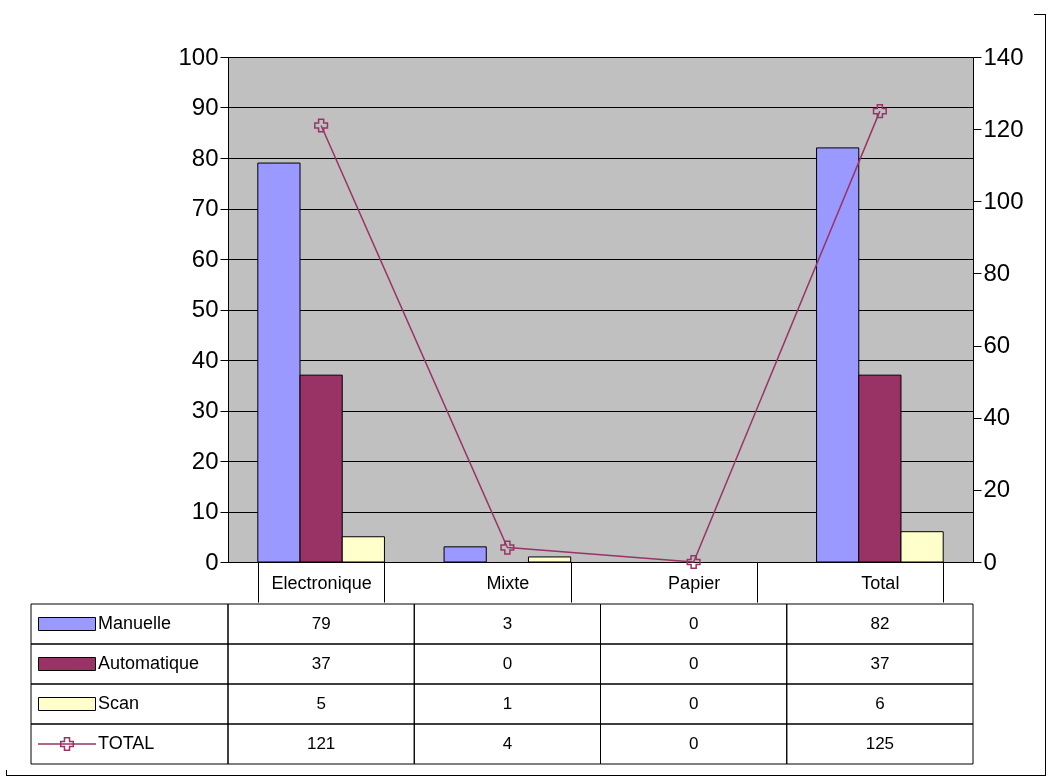  What do you see at coordinates (1003, 56) in the screenshot?
I see `y2-tick-label: 140` at bounding box center [1003, 56].